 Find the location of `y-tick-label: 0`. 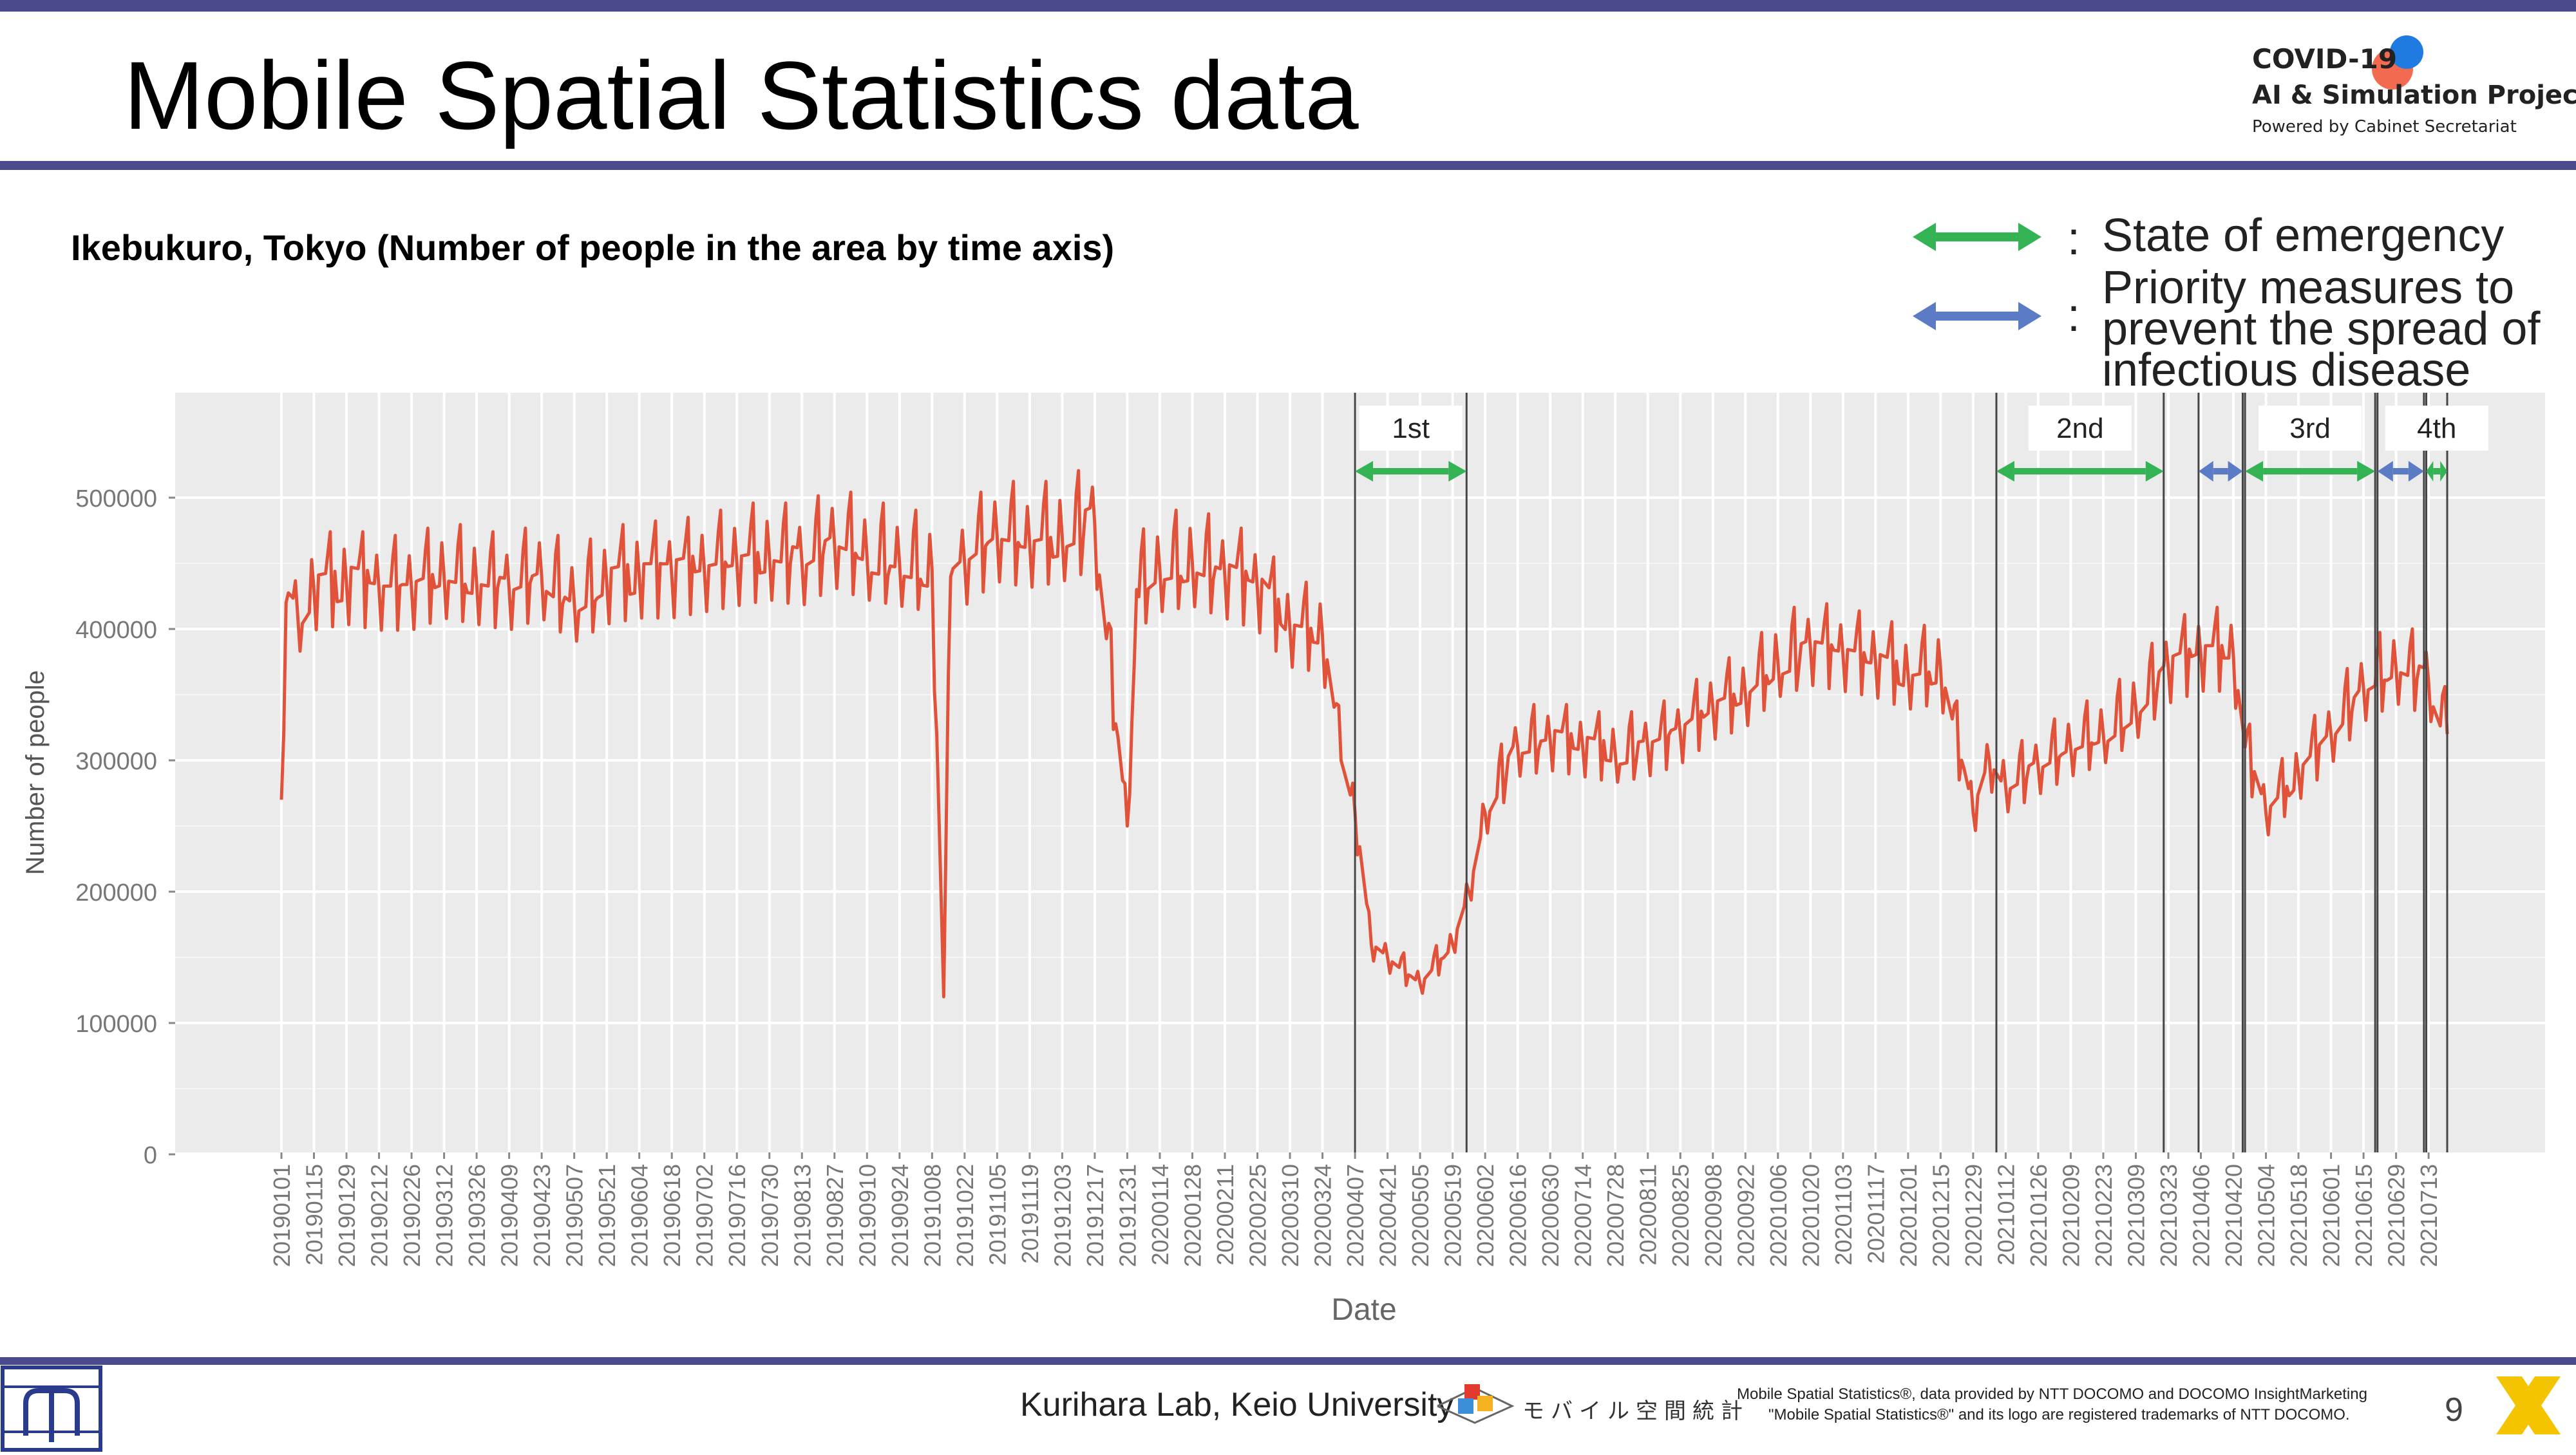

y-tick-label: 0 is located at coordinates (151, 1155).